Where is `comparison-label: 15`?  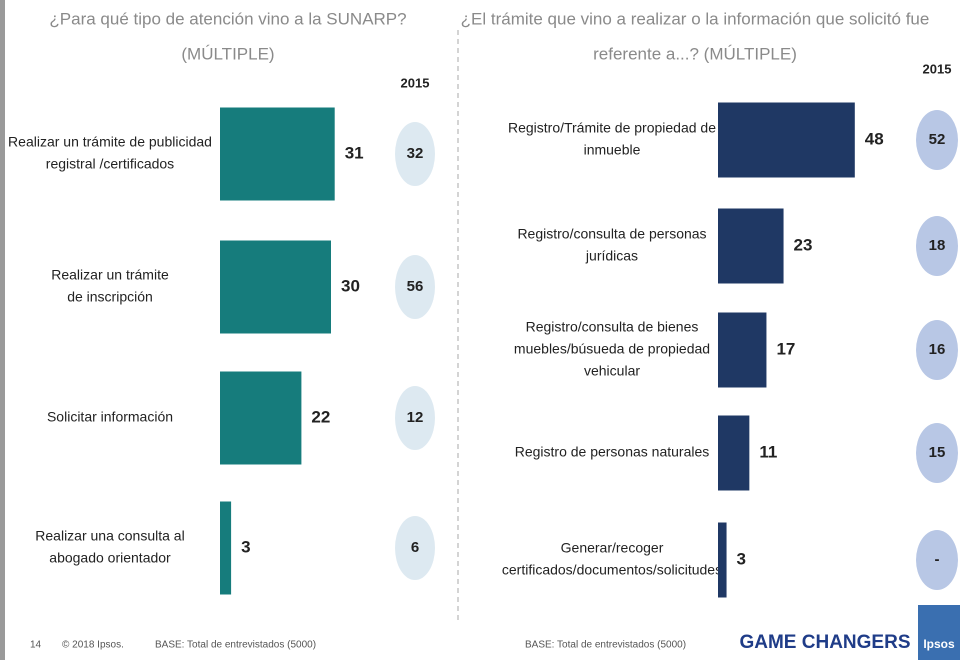 comparison-label: 15 is located at coordinates (937, 452).